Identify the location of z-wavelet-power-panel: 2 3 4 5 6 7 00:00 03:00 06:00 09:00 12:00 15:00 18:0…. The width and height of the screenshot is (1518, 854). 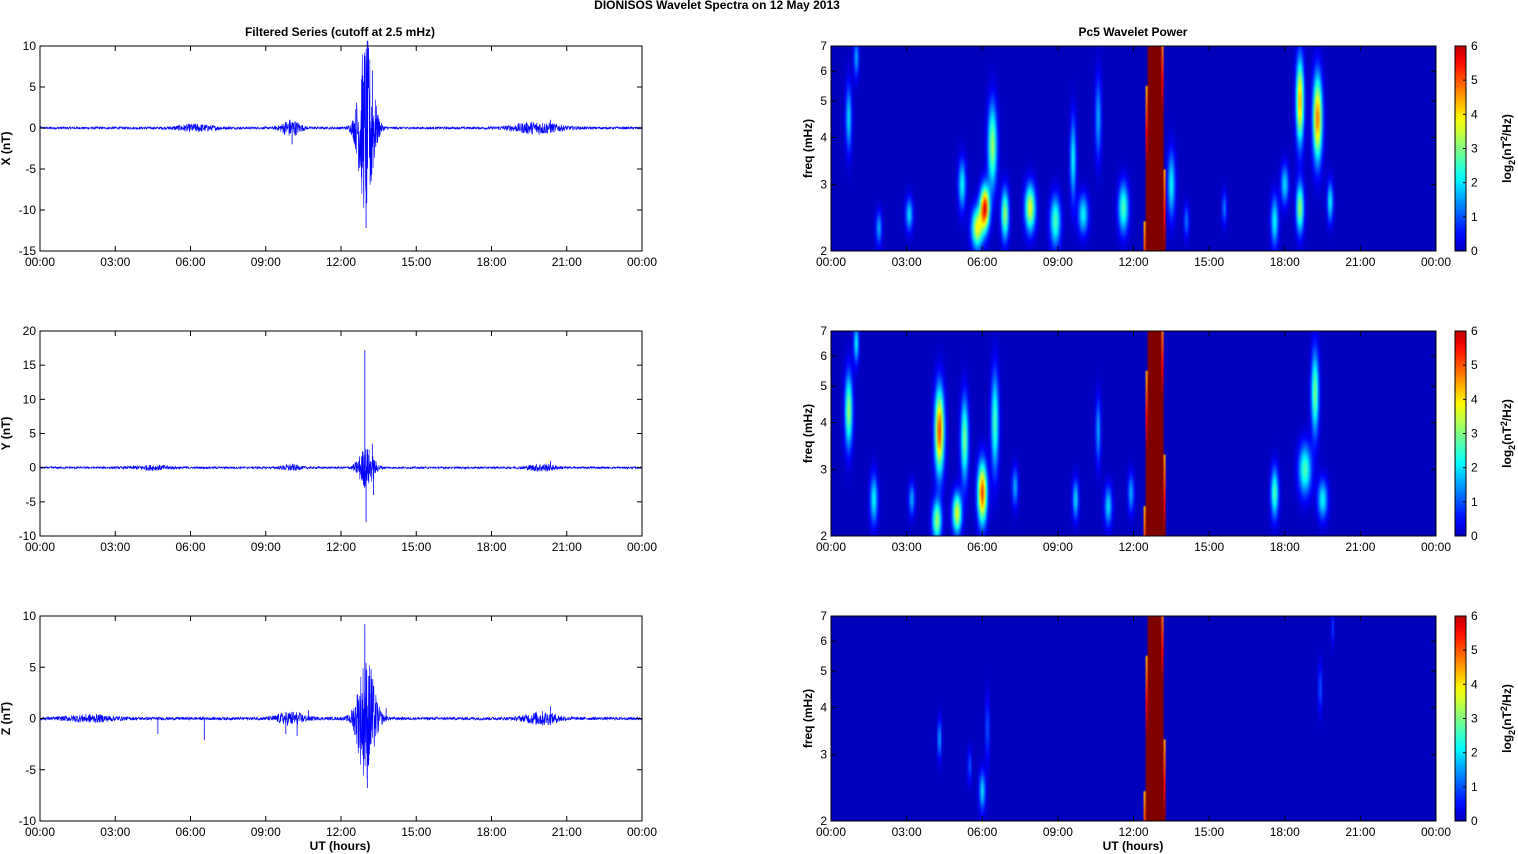
(1159, 724).